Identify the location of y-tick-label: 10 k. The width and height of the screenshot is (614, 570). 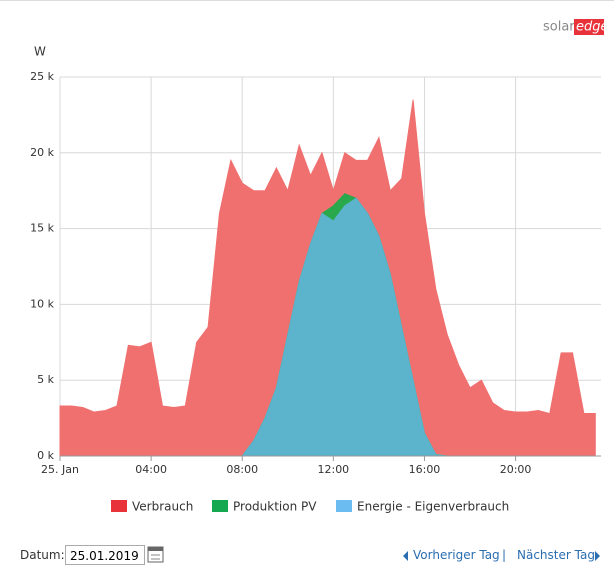
(42, 303).